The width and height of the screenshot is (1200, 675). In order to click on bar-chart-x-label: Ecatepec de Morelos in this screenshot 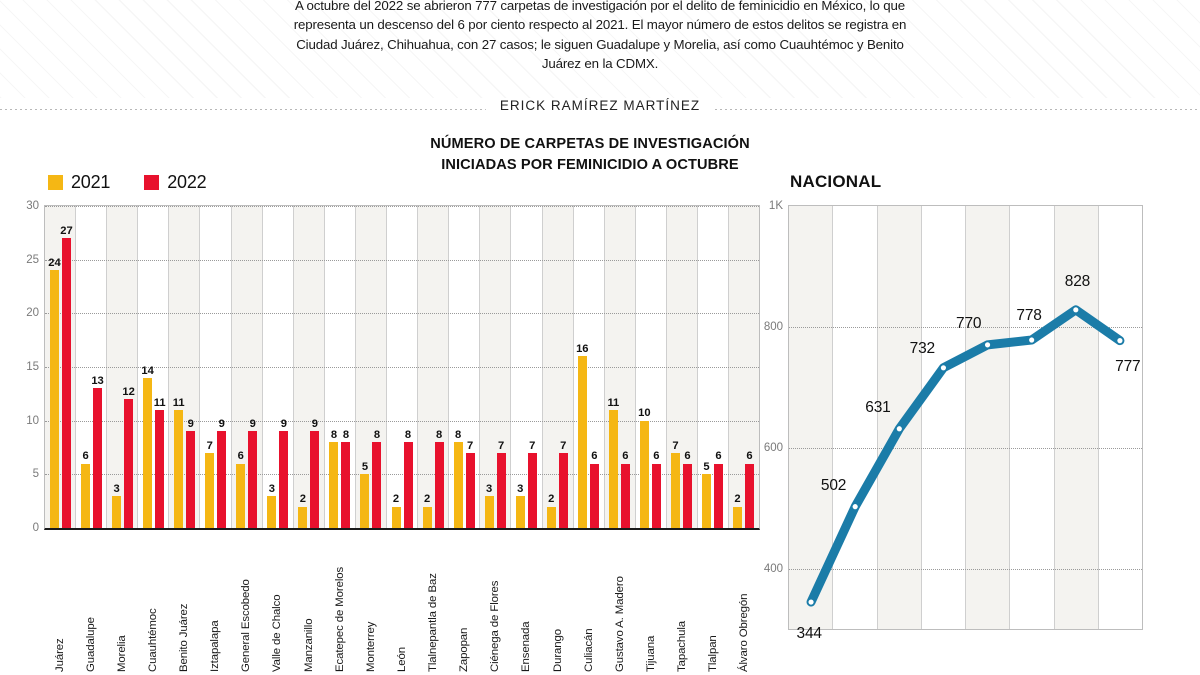, I will do `click(339, 602)`.